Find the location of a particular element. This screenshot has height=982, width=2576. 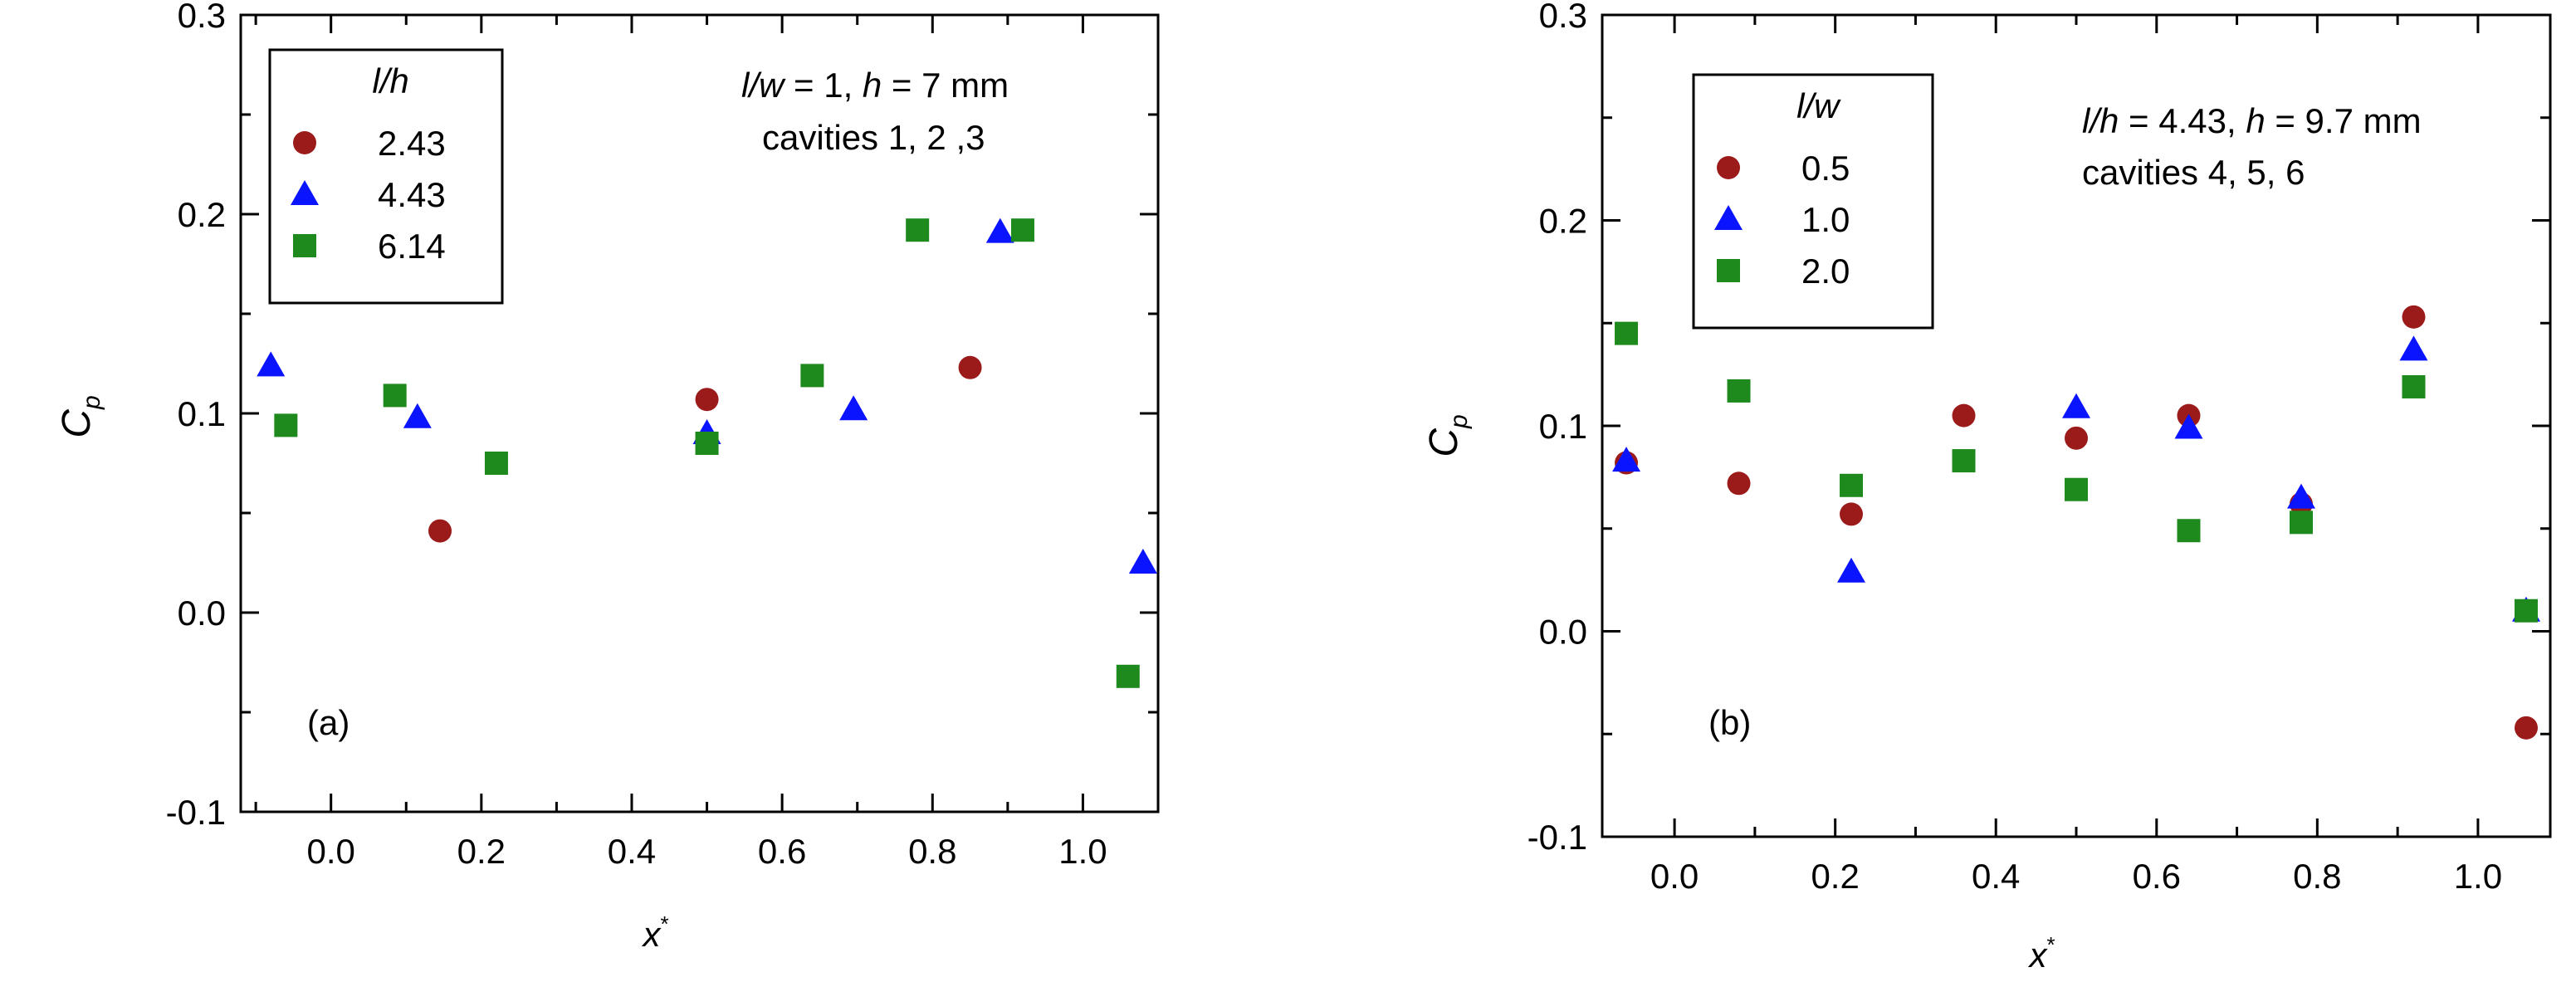

legend-box is located at coordinates (386, 177).